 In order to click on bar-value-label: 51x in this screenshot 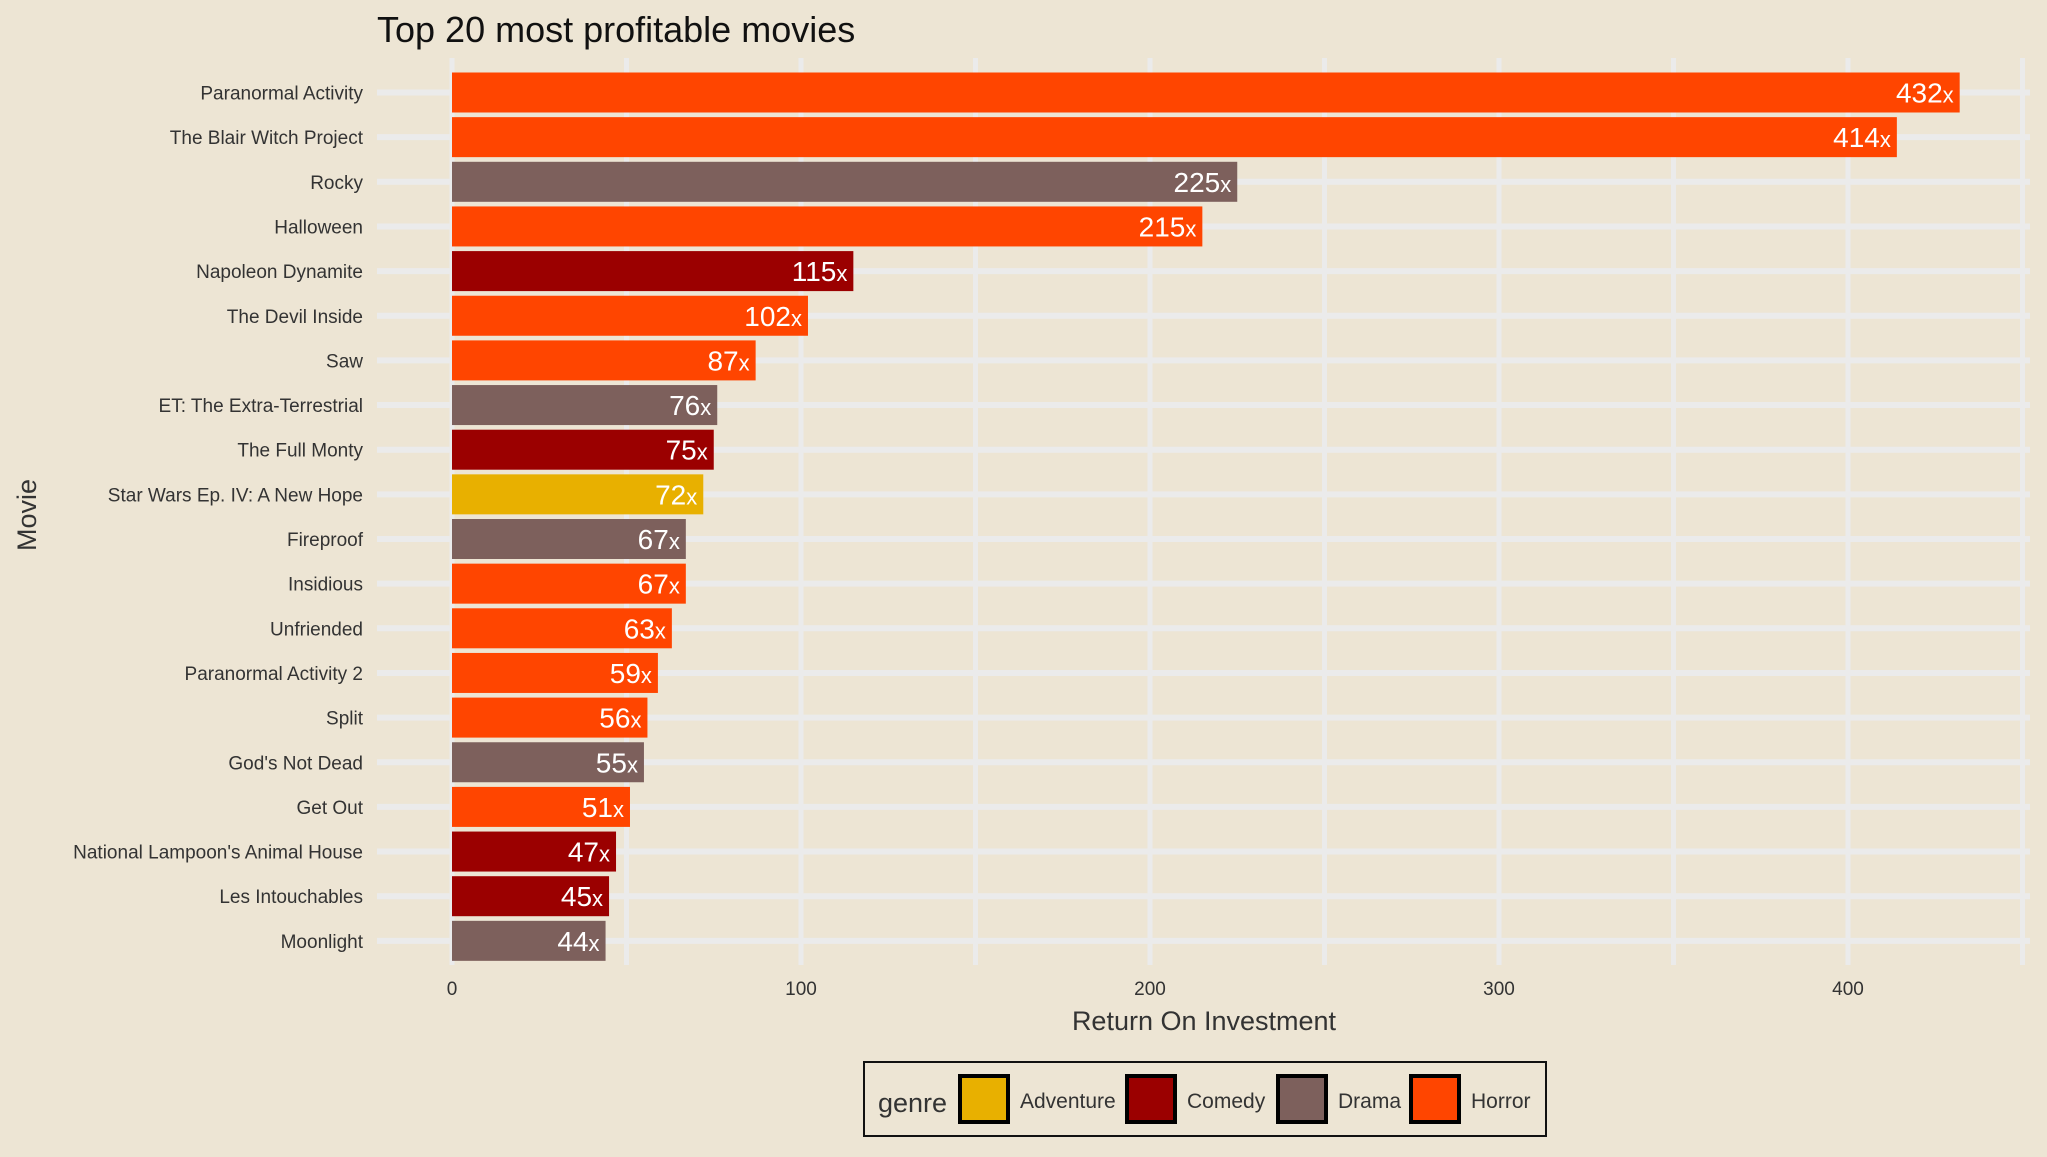, I will do `click(603, 807)`.